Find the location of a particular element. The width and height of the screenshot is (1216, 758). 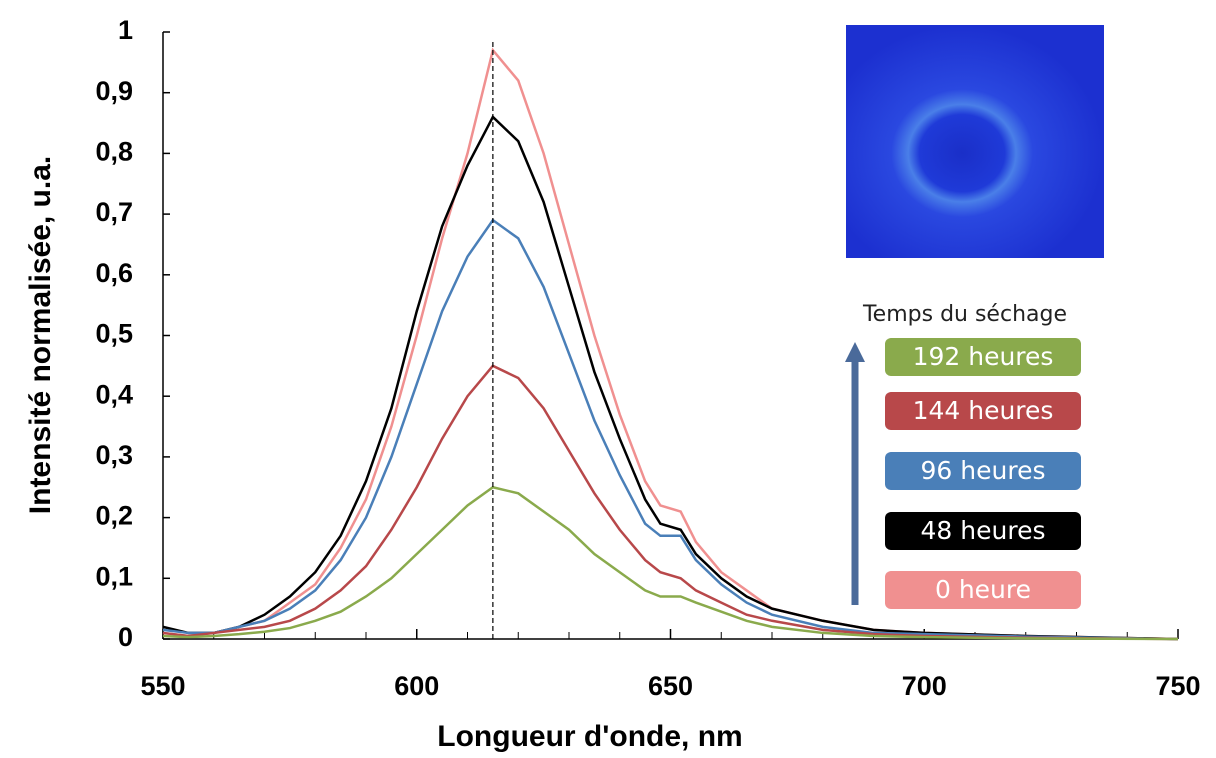

legend-label: 192 heures is located at coordinates (983, 356).